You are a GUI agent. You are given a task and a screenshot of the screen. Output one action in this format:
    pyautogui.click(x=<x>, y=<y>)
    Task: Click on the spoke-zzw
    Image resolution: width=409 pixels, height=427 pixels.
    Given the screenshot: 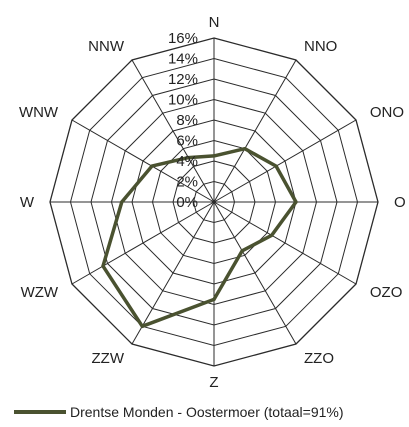 What is the action you would take?
    pyautogui.click(x=173, y=273)
    